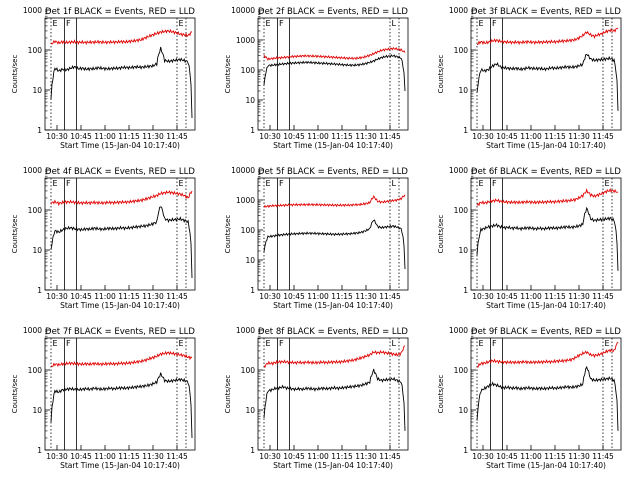 The image size is (640, 480). What do you see at coordinates (333, 12) in the screenshot?
I see `panel-title: Det 2f BLACK = Events, RED = LLD` at bounding box center [333, 12].